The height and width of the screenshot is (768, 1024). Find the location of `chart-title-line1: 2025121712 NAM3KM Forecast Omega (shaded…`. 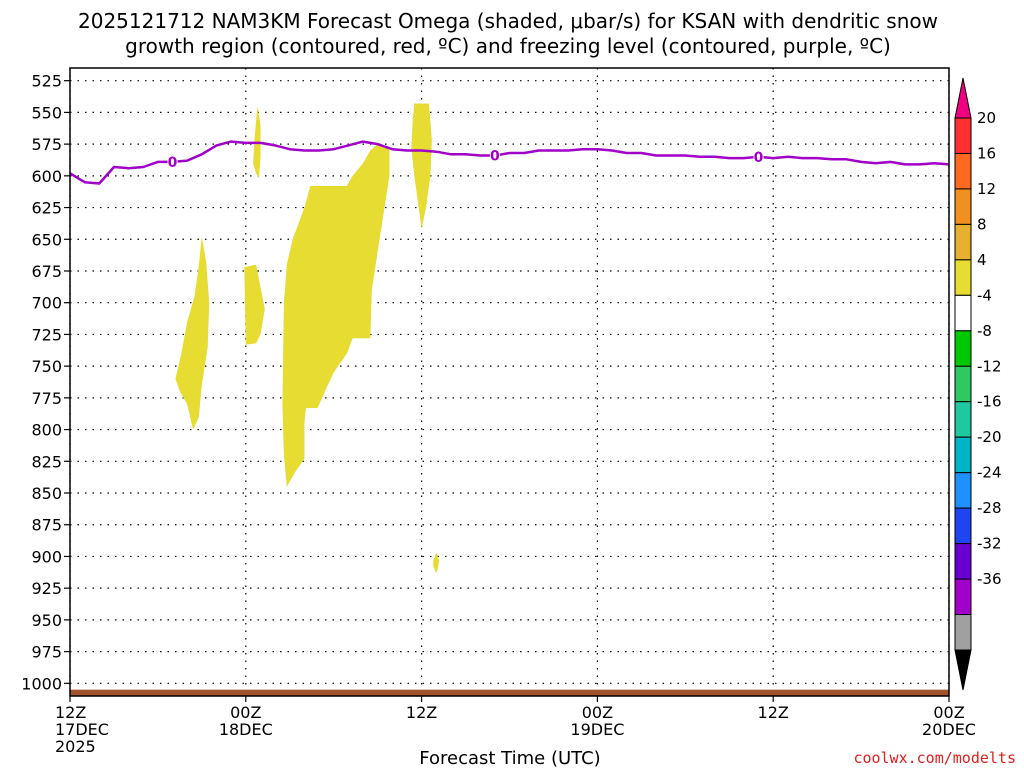

chart-title-line1: 2025121712 NAM3KM Forecast Omega (shaded… is located at coordinates (508, 21).